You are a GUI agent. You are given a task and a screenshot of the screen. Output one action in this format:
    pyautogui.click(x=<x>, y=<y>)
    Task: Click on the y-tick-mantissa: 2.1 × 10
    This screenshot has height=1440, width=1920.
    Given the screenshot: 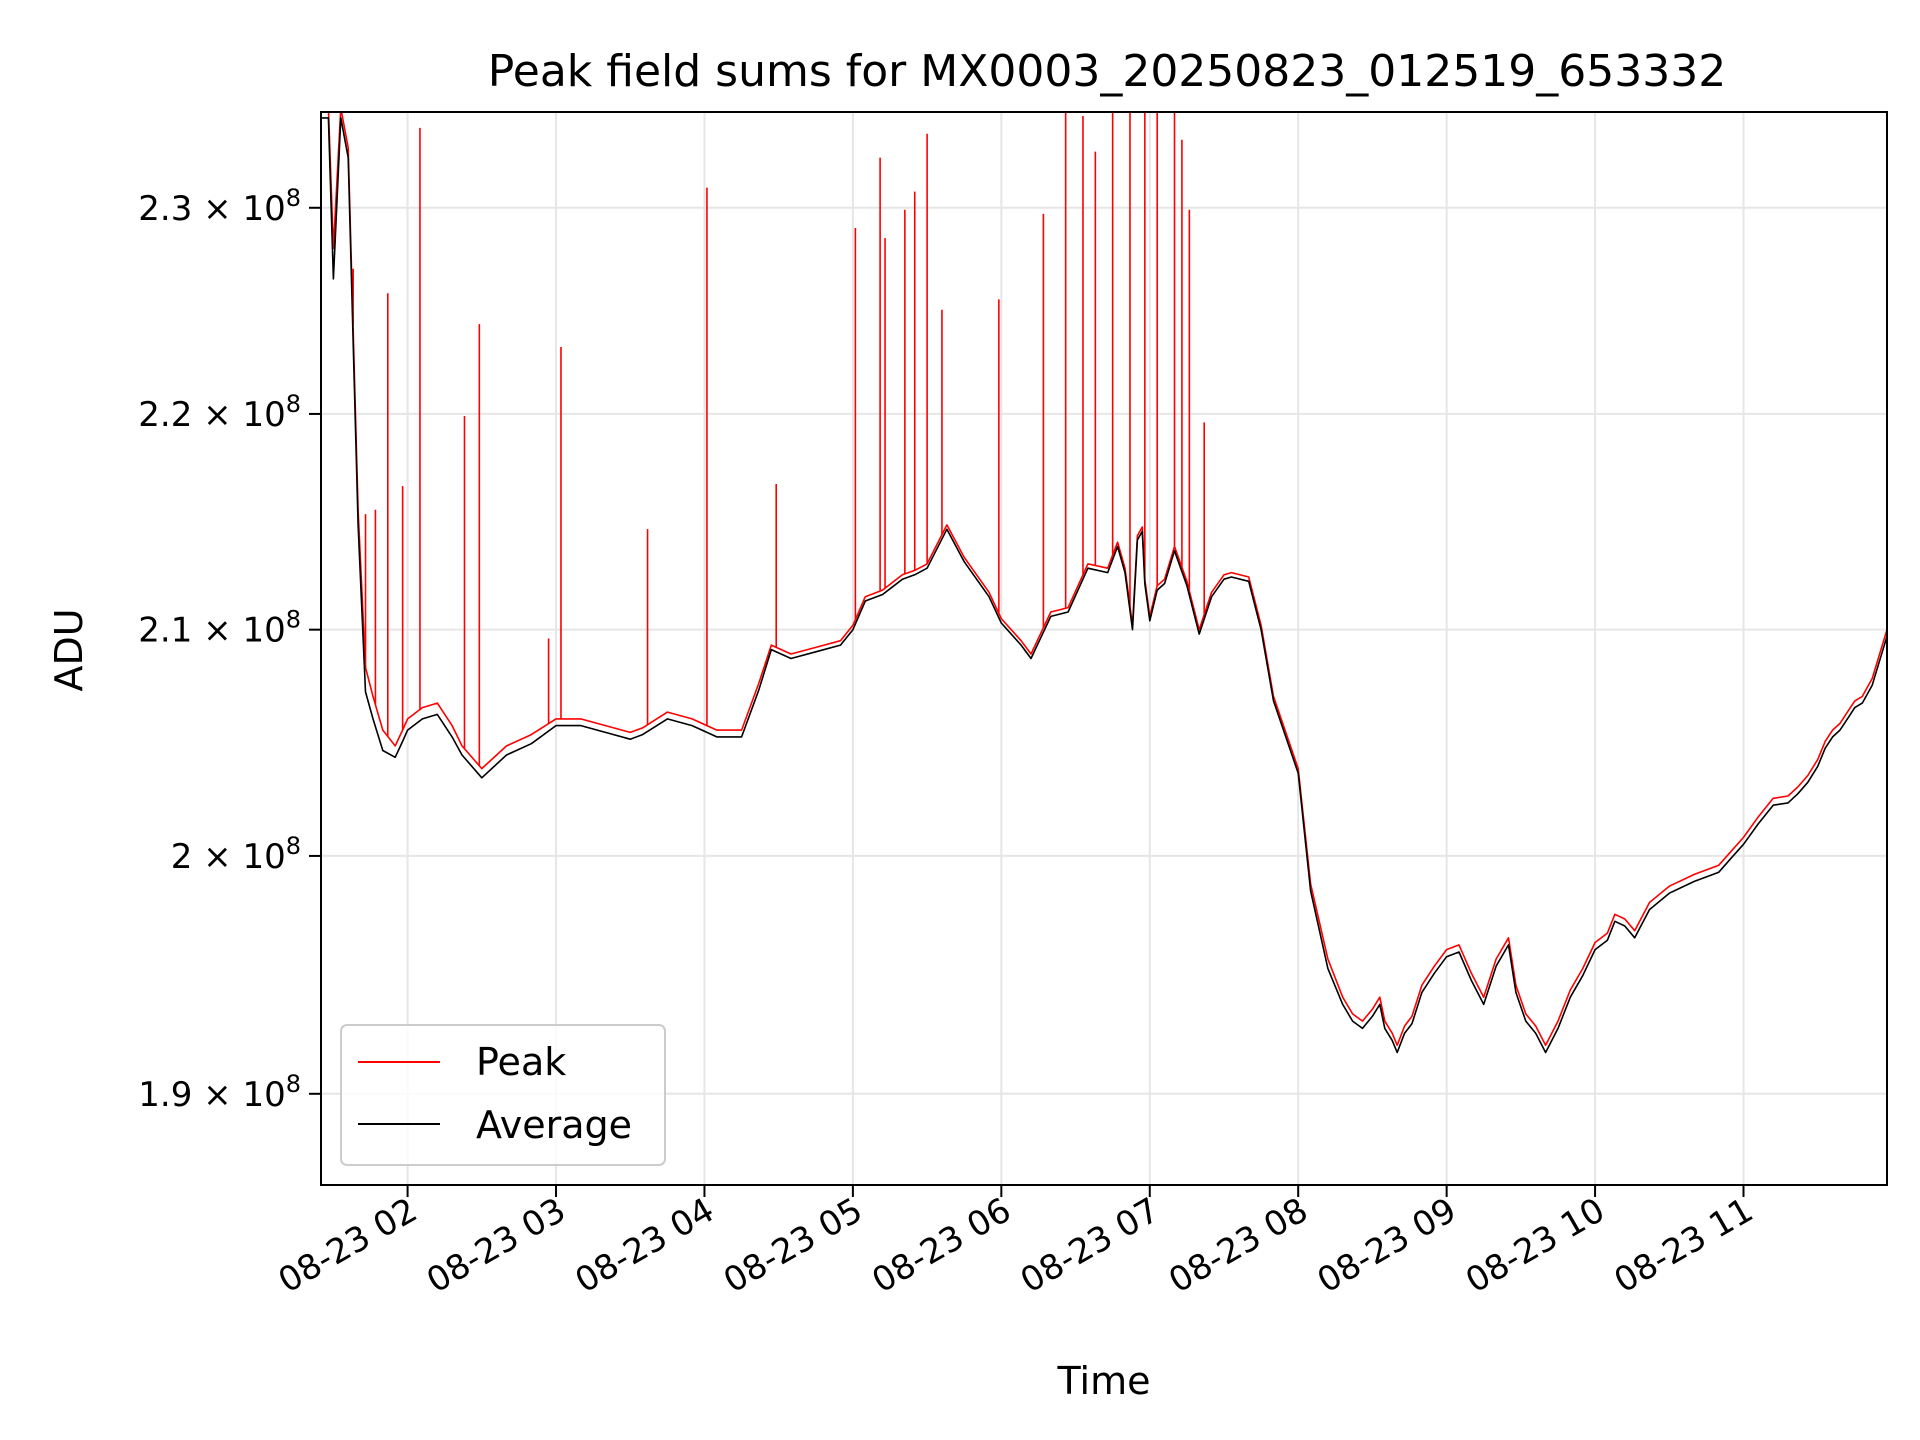 What is the action you would take?
    pyautogui.click(x=211, y=631)
    